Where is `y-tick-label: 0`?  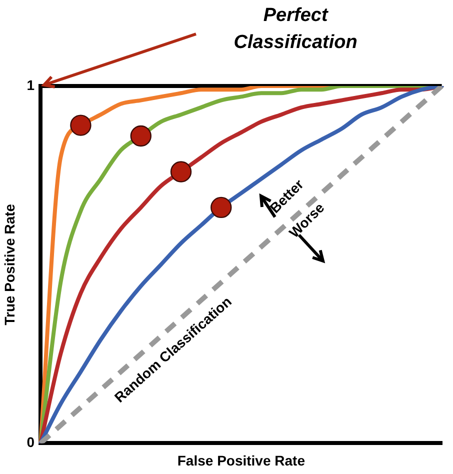 y-tick-label: 0 is located at coordinates (30, 442).